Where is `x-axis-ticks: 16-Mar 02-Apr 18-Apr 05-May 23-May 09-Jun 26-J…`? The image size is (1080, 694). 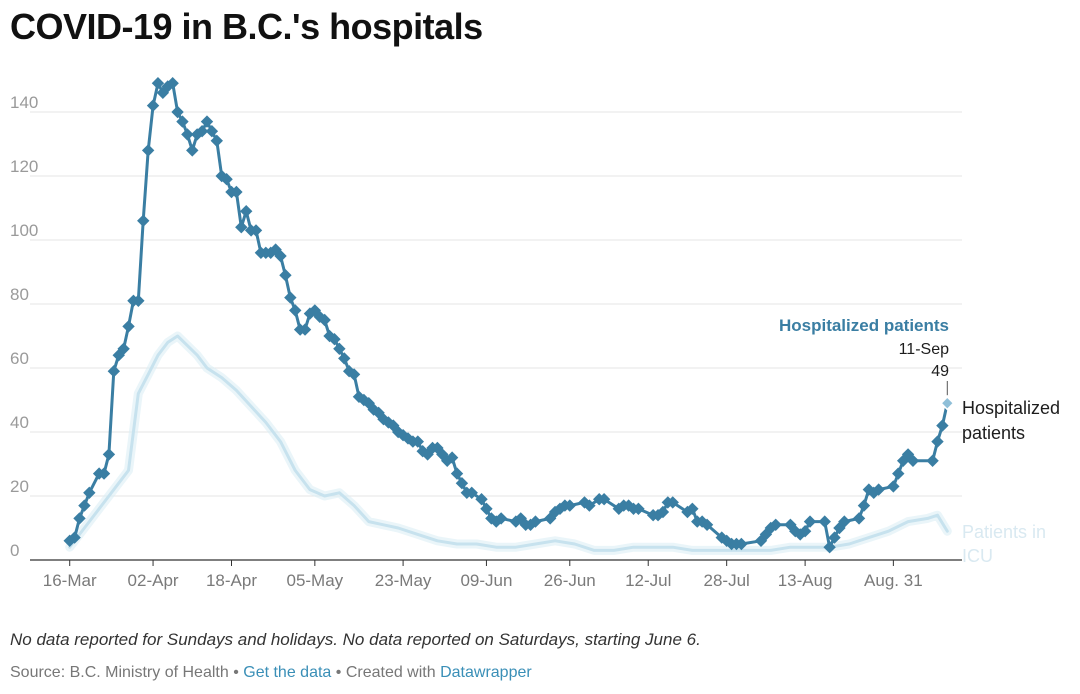 x-axis-ticks: 16-Mar 02-Apr 18-Apr 05-May 23-May 09-Jun 26-J… is located at coordinates (483, 575).